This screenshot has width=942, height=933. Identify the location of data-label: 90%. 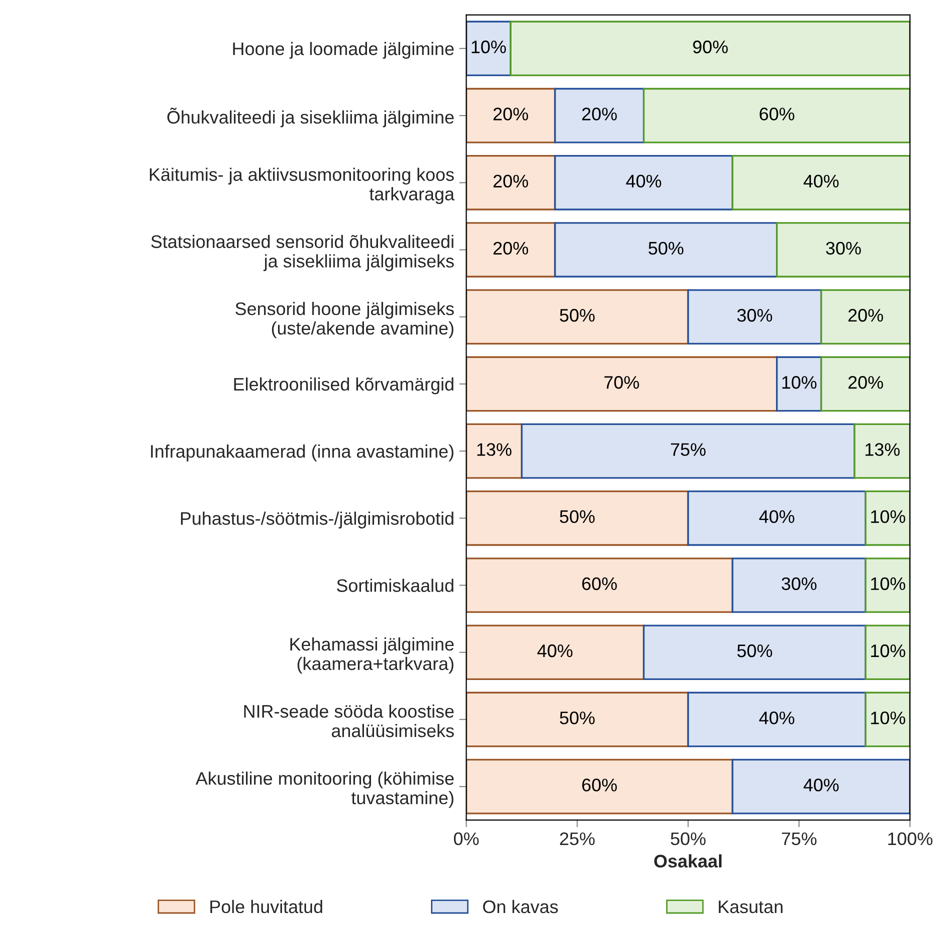
(710, 47).